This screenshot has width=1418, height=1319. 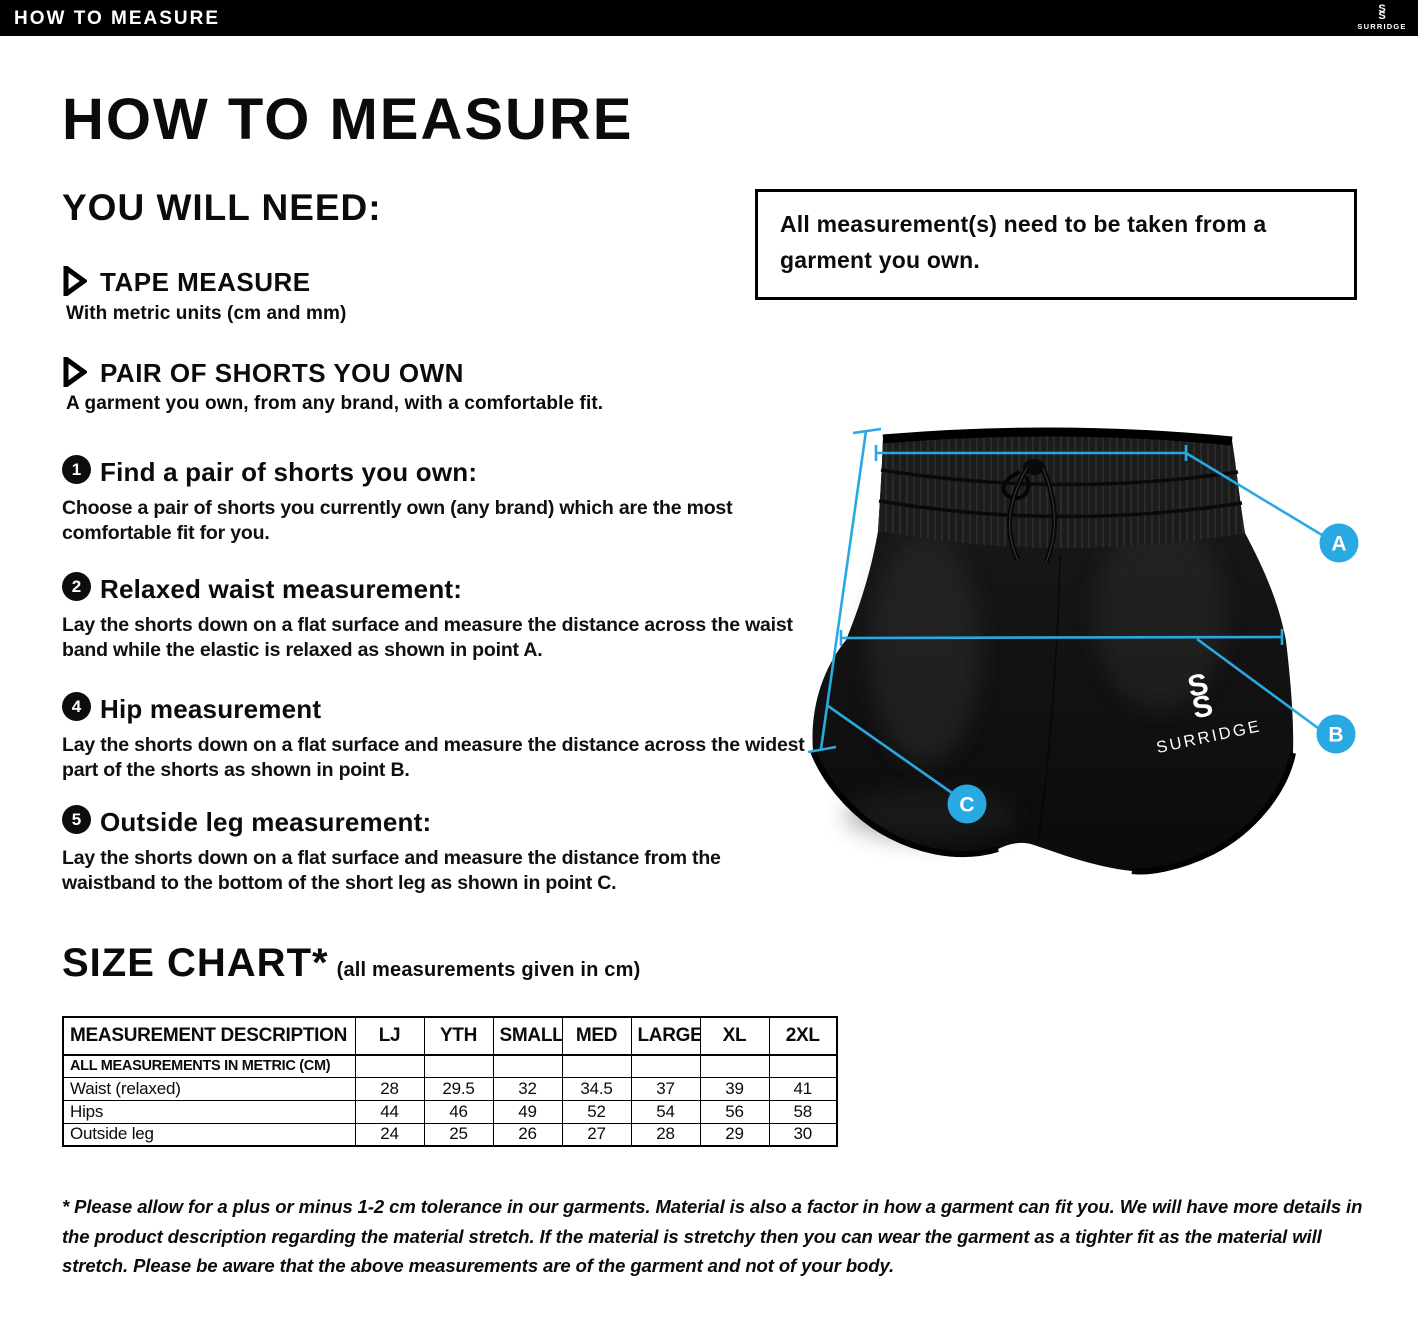 What do you see at coordinates (458, 1134) in the screenshot?
I see `cell: 25` at bounding box center [458, 1134].